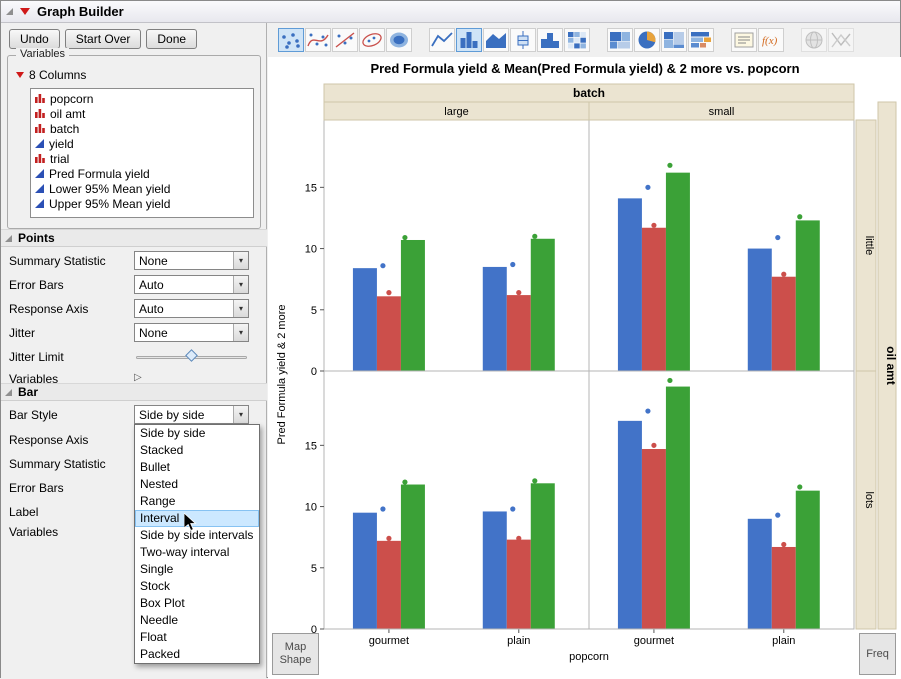  What do you see at coordinates (158, 501) in the screenshot?
I see `dropdown-option-range: Range` at bounding box center [158, 501].